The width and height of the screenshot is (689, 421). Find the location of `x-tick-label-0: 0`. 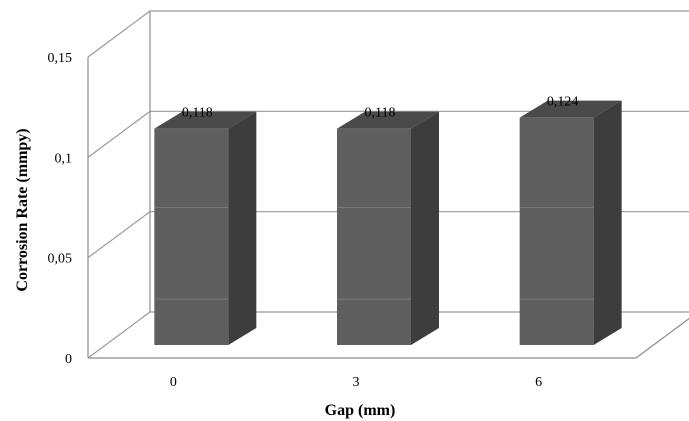

x-tick-label-0: 0 is located at coordinates (173, 382).